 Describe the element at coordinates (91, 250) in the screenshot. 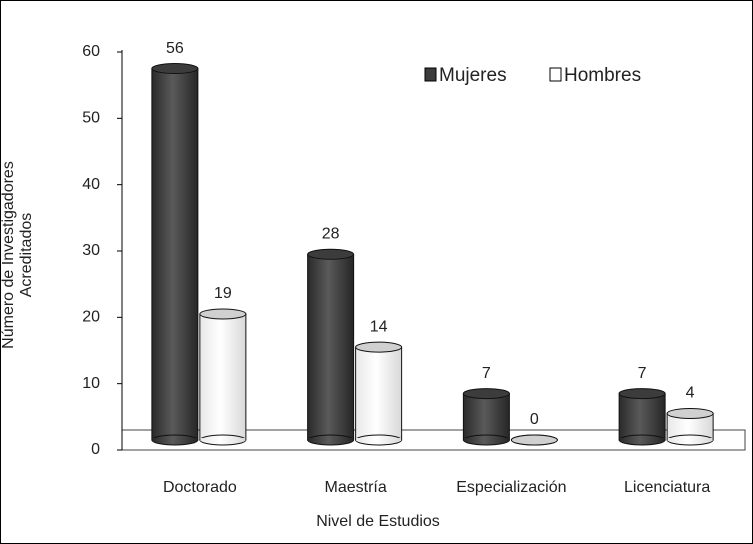

I see `y-tick-label: 30` at that location.